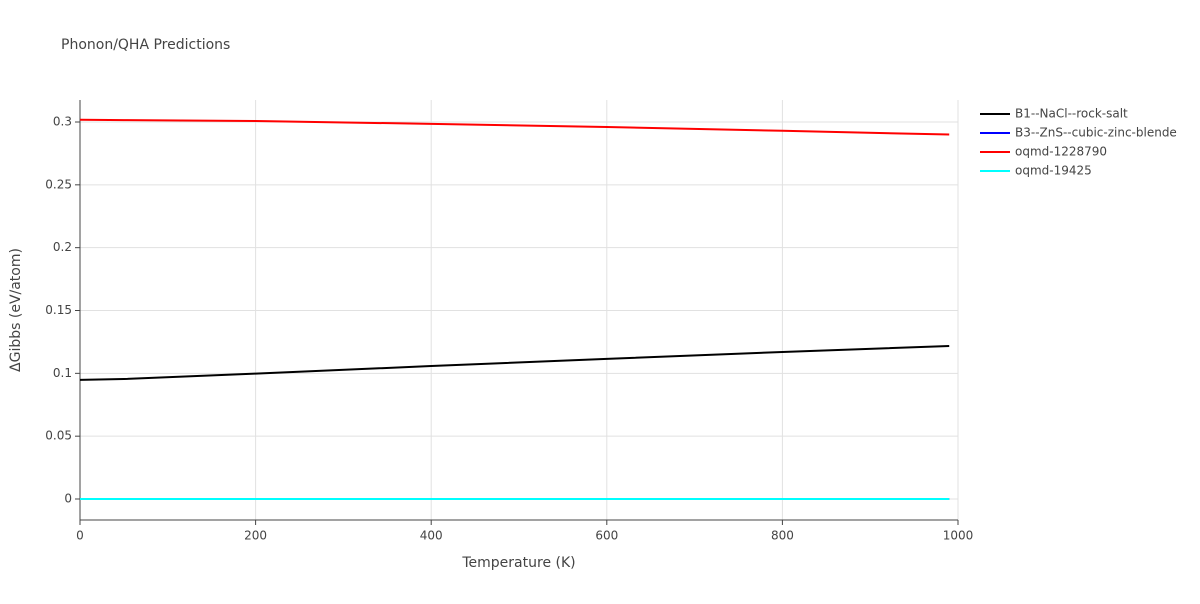 The image size is (1200, 604). Describe the element at coordinates (606, 536) in the screenshot. I see `x-tick-label: 600` at that location.